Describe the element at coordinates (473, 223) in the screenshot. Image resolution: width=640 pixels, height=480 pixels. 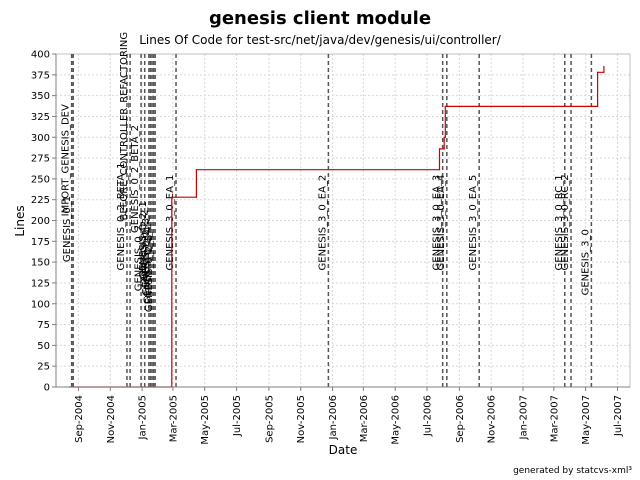
I see `tag-label: GENESIS_3_0_EA_5` at that location.